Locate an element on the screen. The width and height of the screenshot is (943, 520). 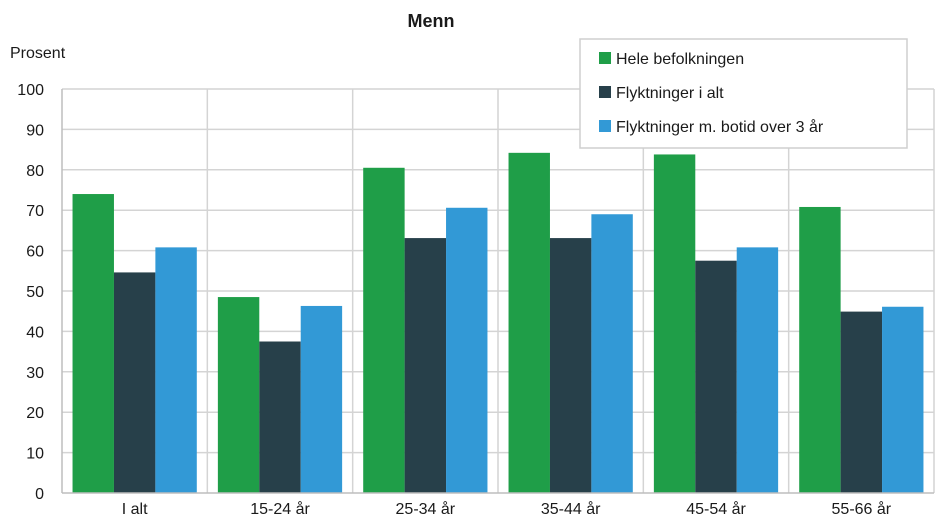
y-tick-label: 90 is located at coordinates (35, 130).